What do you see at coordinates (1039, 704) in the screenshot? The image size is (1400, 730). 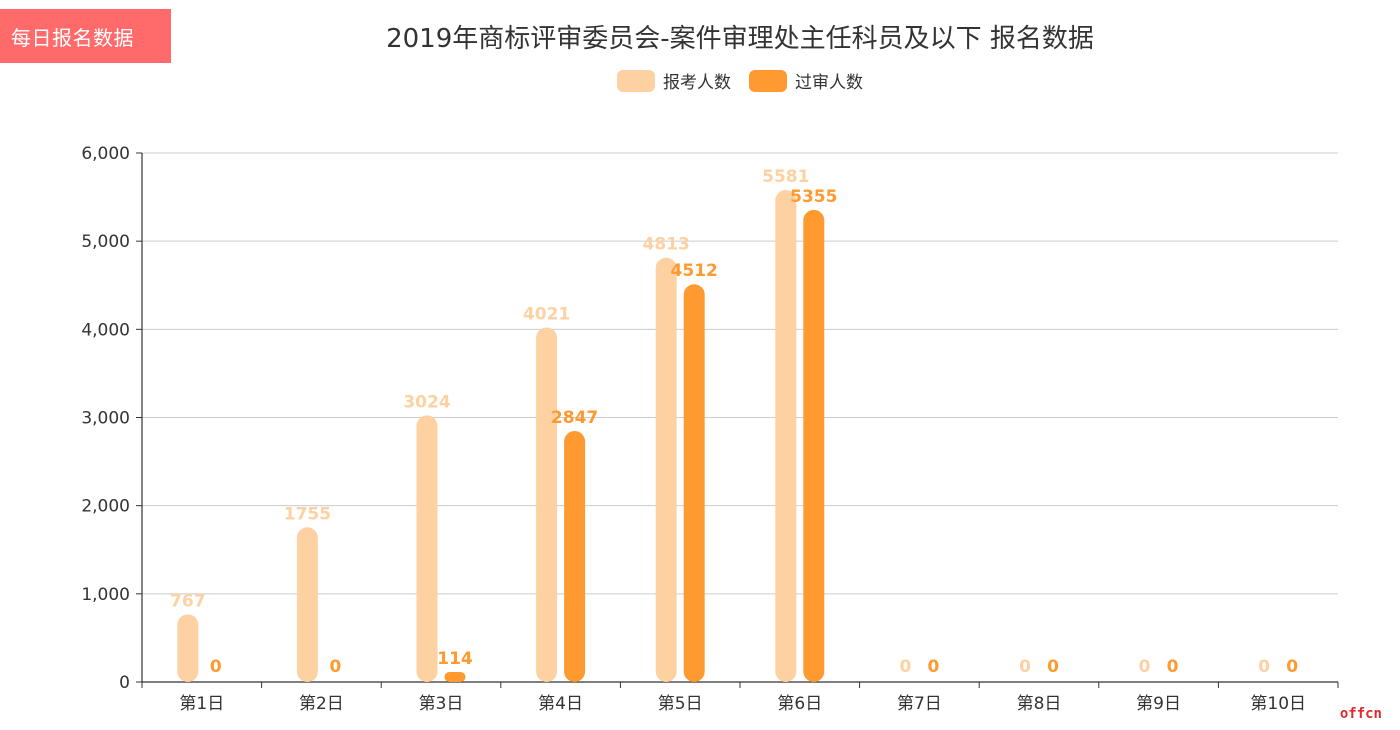 I see `x-tick-label: 第8日` at bounding box center [1039, 704].